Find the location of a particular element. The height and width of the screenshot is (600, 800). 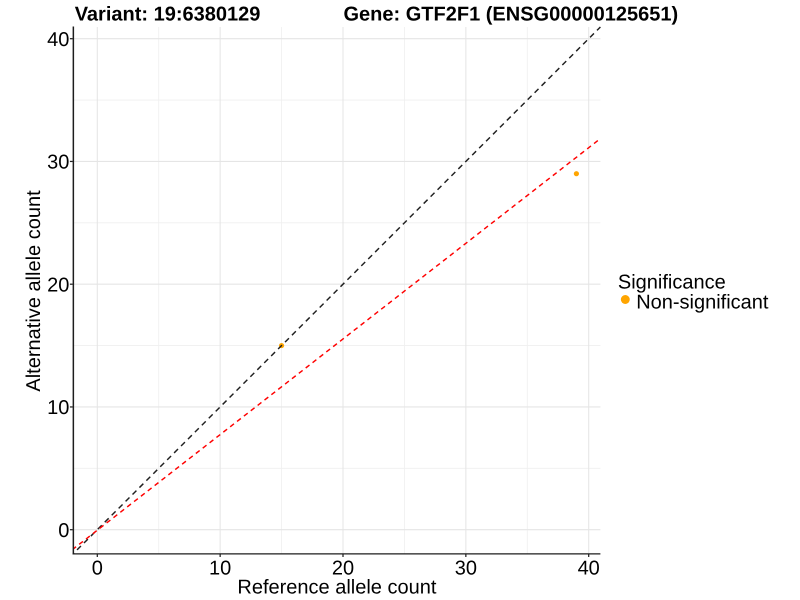

svg-text: Alternative allele count is located at coordinates (34, 291).